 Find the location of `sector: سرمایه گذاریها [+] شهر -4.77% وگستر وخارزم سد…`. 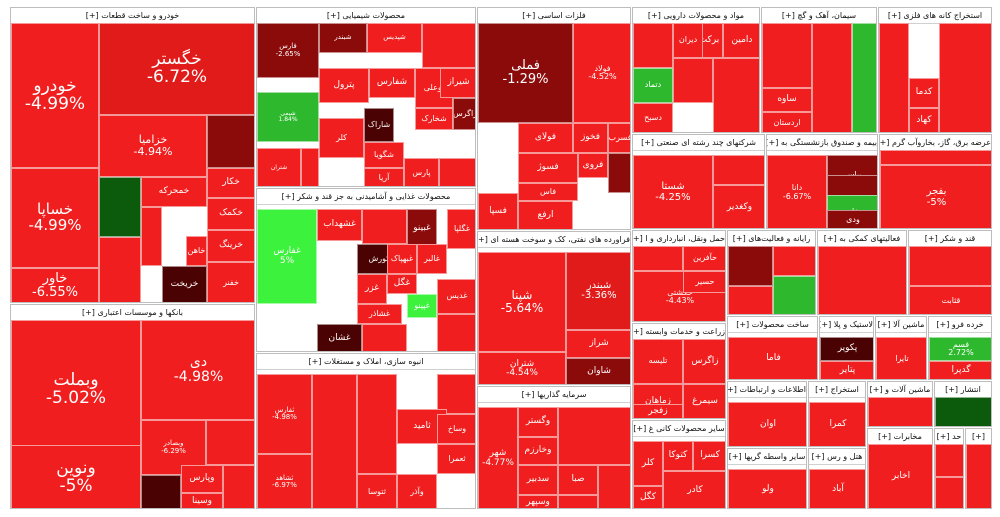

sector: سرمایه گذاریها [+] شهر -4.77% وگستر وخارزم سد… is located at coordinates (554, 447).